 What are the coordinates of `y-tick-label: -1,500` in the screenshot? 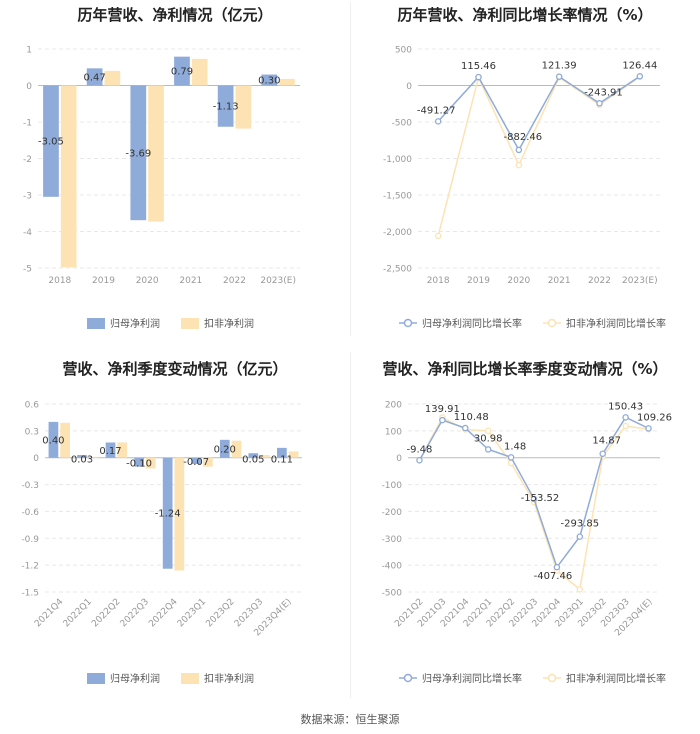 It's located at (397, 197).